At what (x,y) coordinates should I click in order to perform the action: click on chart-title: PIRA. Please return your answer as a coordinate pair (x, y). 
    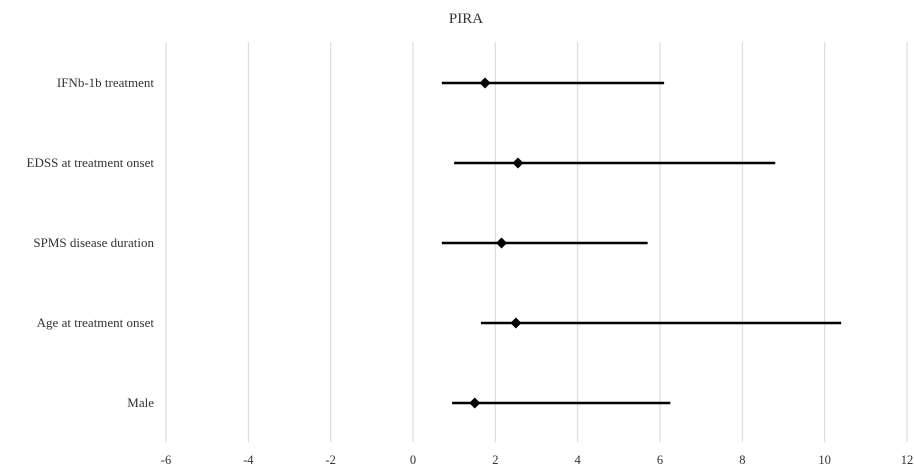
    Looking at the image, I should click on (466, 19).